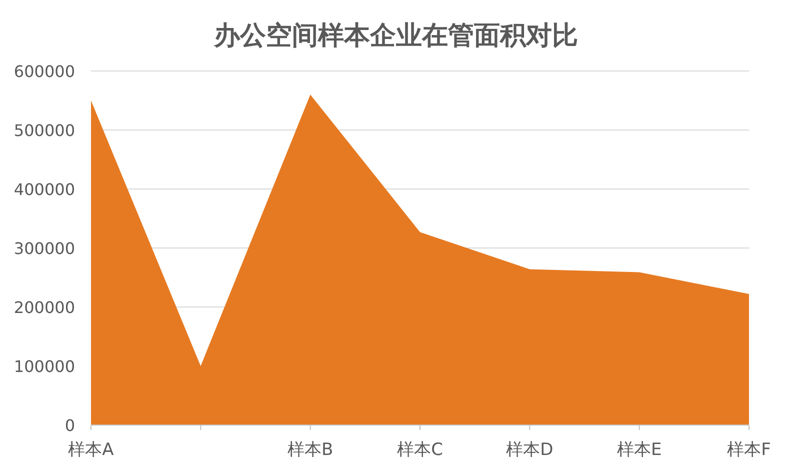 The image size is (792, 475). What do you see at coordinates (395, 36) in the screenshot?
I see `chart-title: 办公空间样本企业在管面积对比` at bounding box center [395, 36].